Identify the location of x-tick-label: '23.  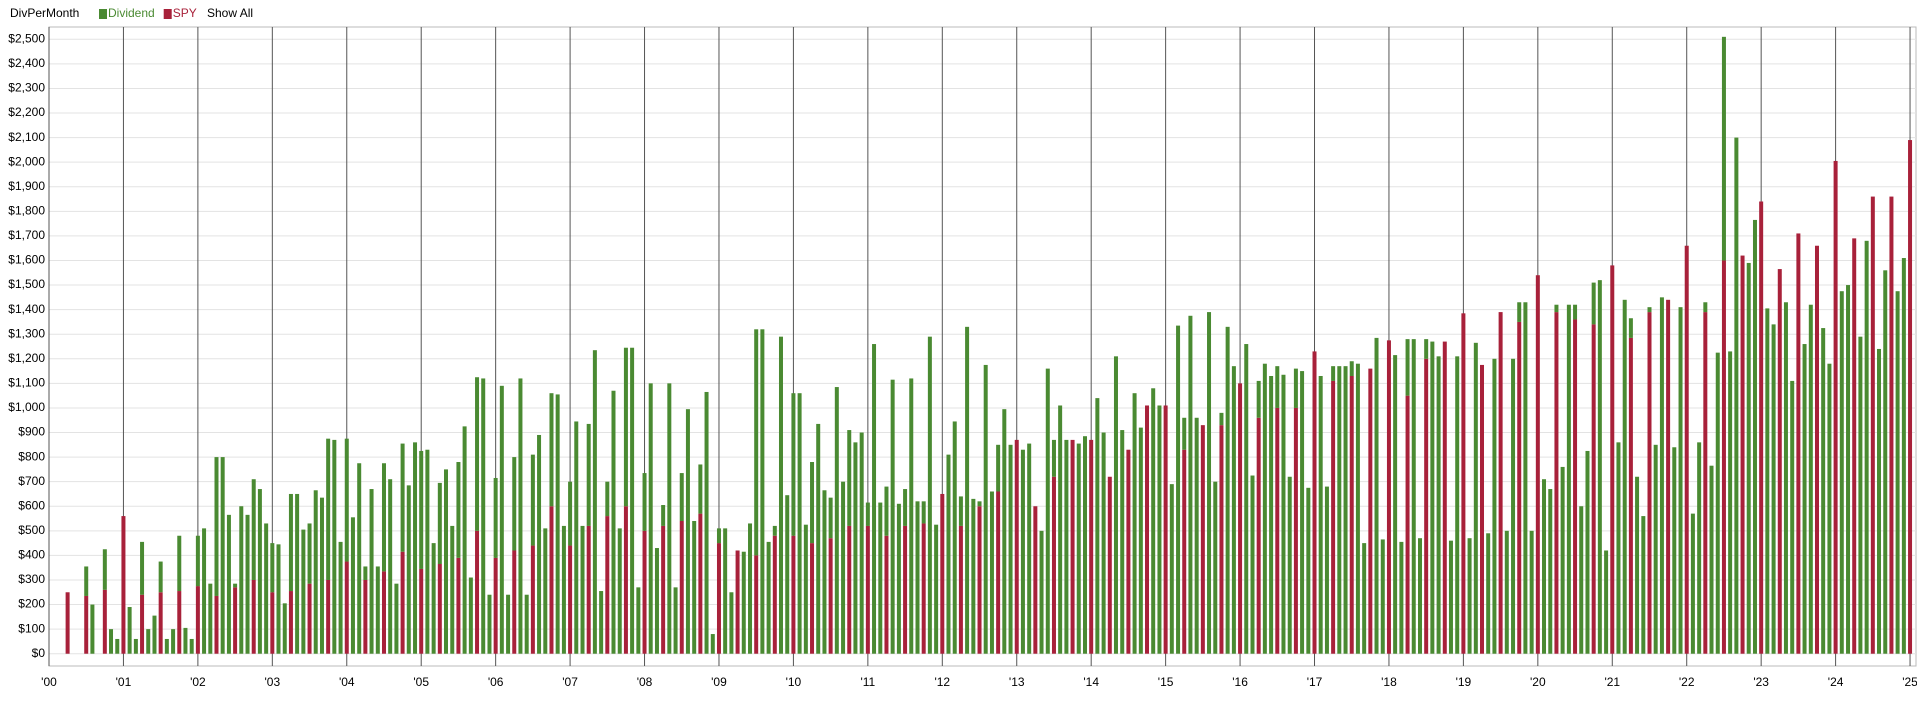
(1761, 682).